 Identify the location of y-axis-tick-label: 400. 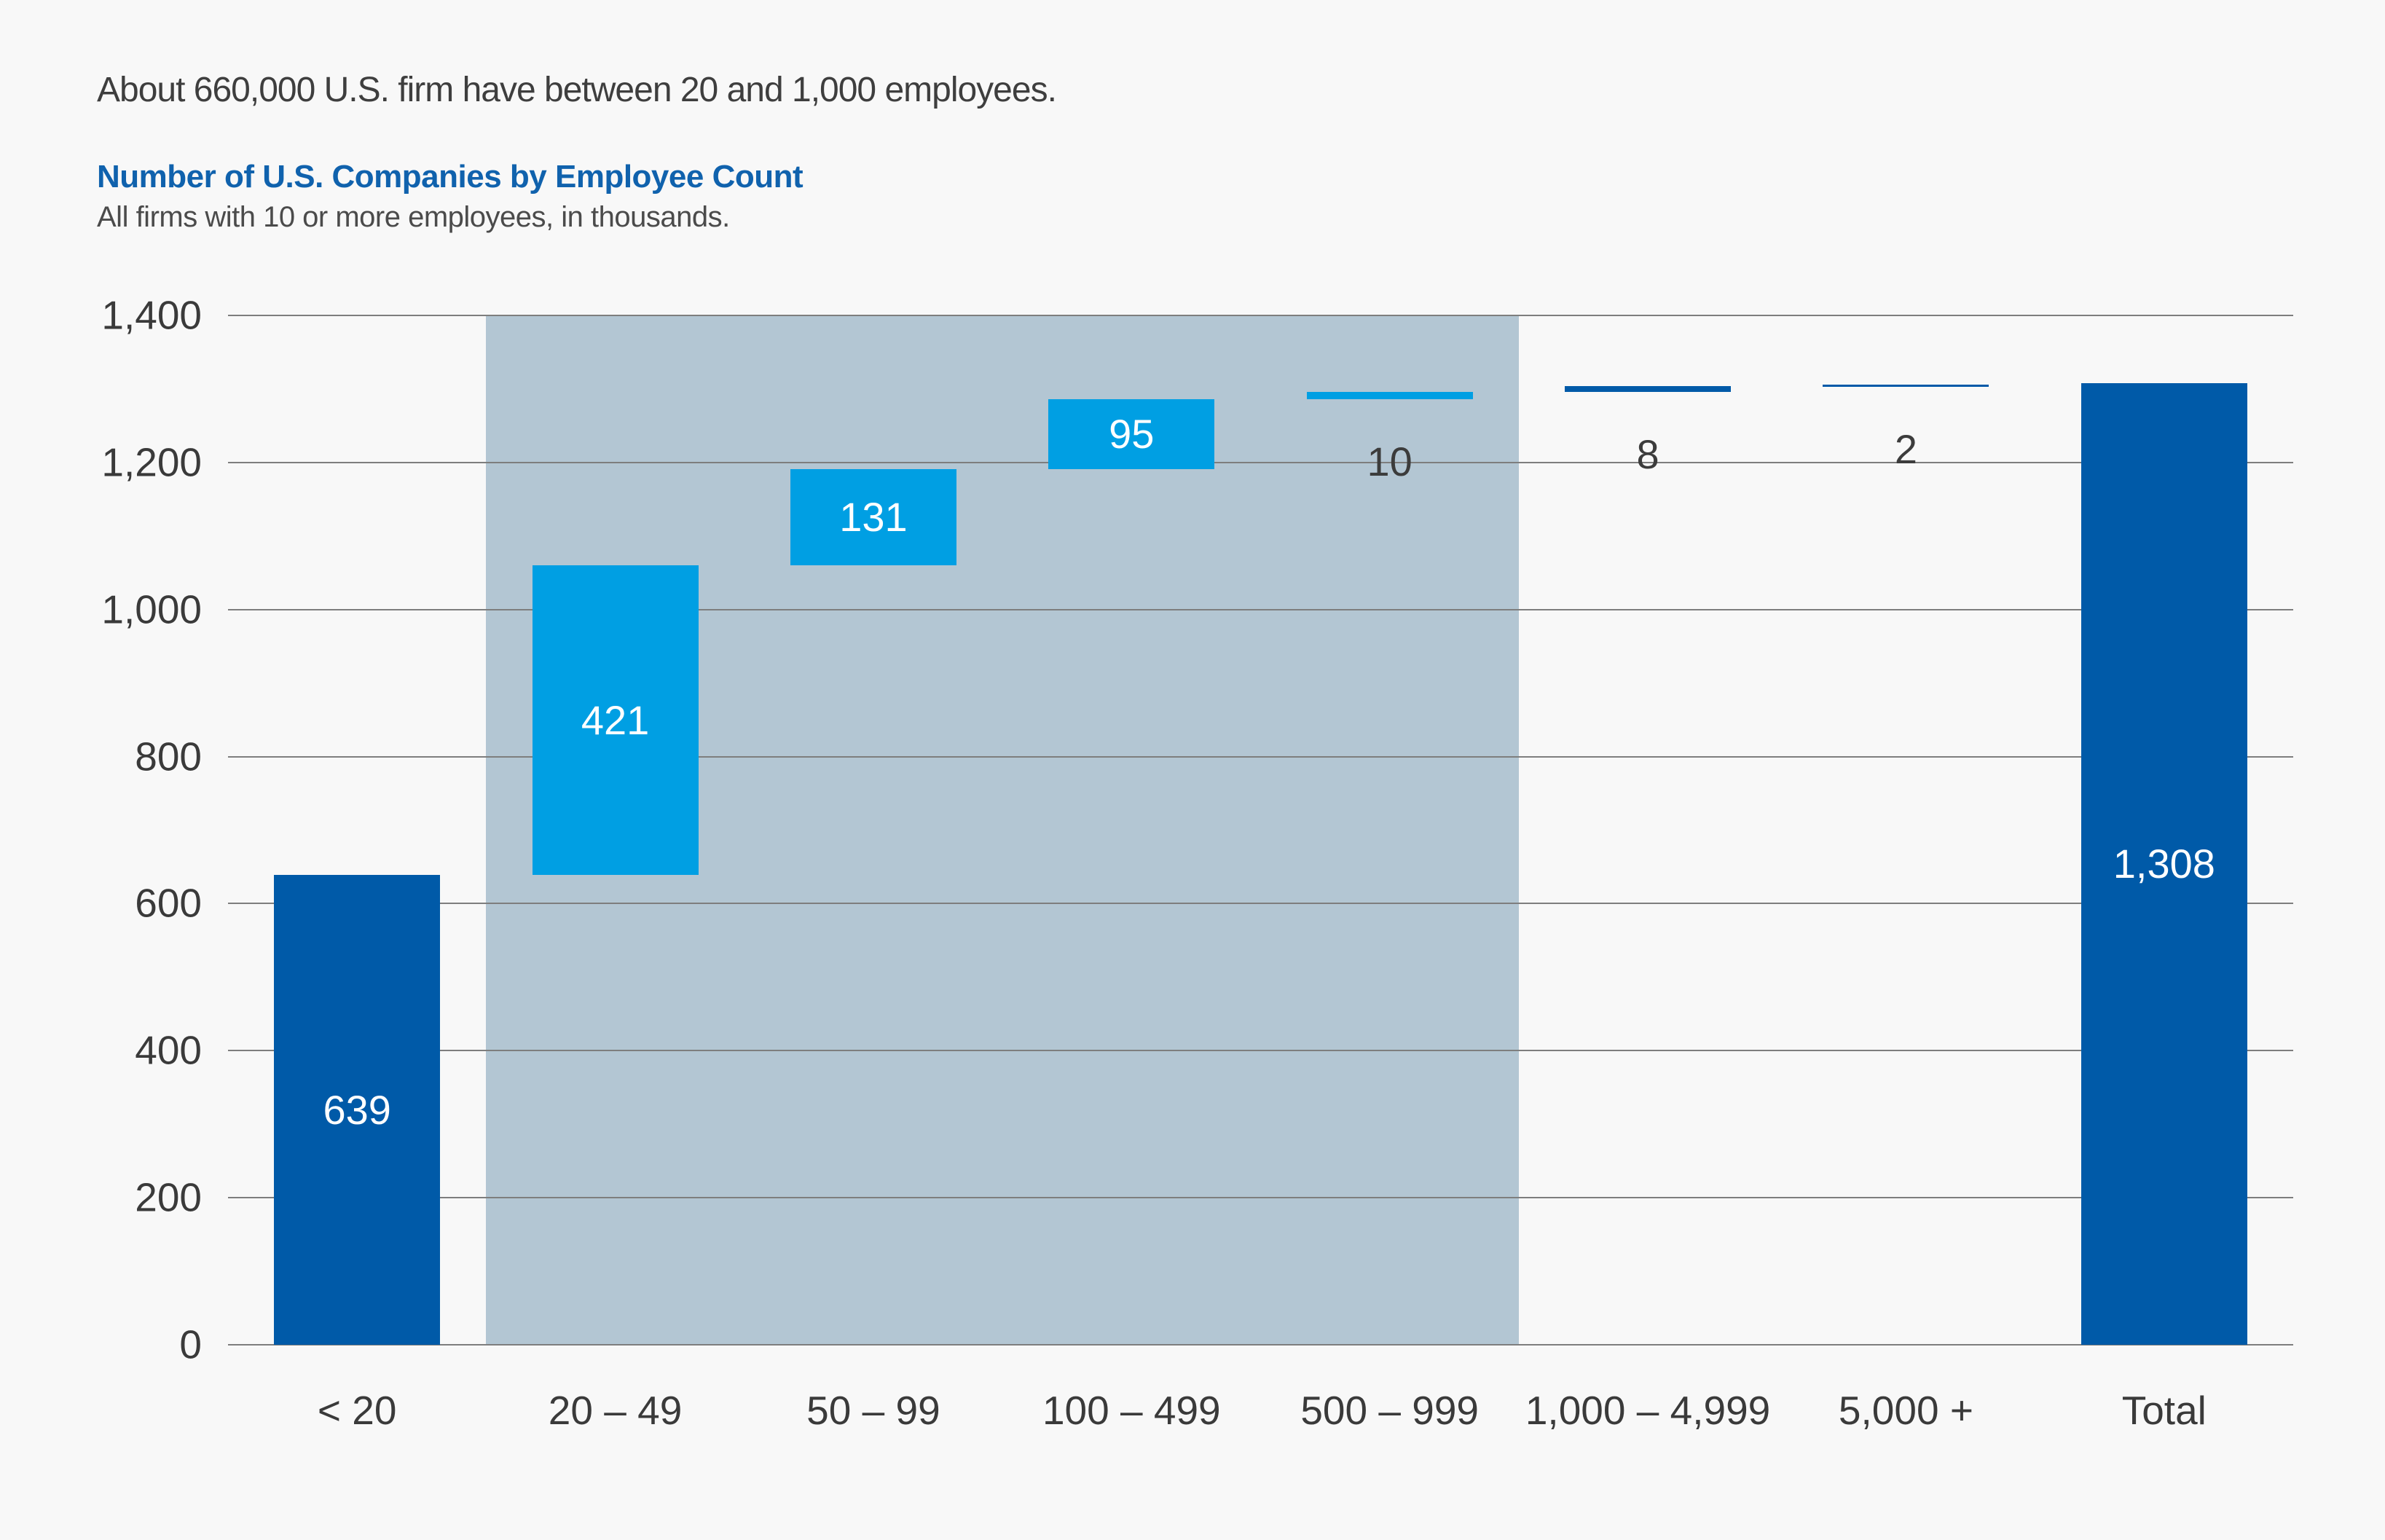
(168, 1050).